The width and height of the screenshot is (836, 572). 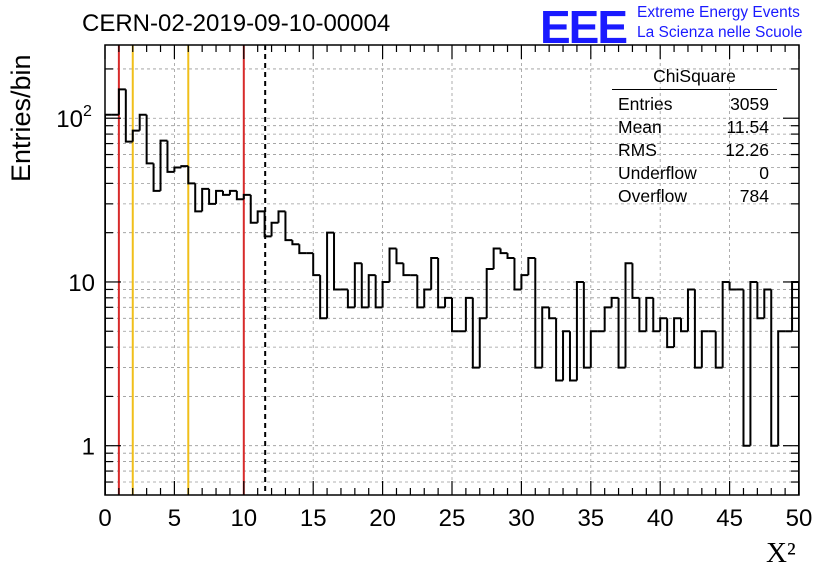 What do you see at coordinates (174, 518) in the screenshot?
I see `x-tick-label: 5` at bounding box center [174, 518].